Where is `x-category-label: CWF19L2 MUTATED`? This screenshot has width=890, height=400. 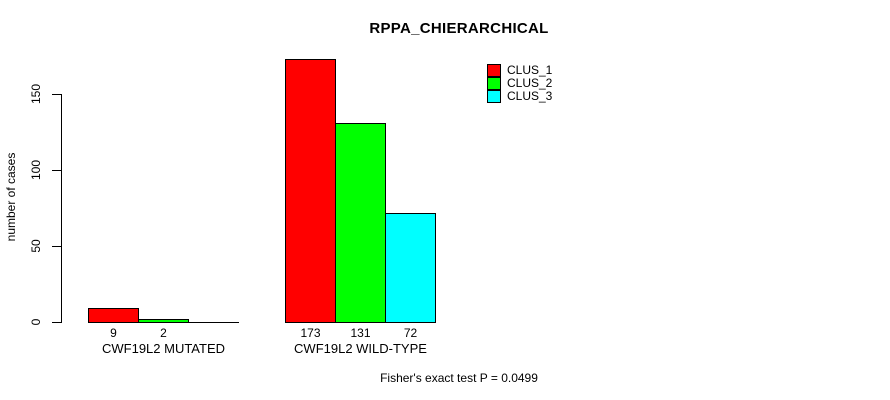
x-category-label: CWF19L2 MUTATED is located at coordinates (163, 348).